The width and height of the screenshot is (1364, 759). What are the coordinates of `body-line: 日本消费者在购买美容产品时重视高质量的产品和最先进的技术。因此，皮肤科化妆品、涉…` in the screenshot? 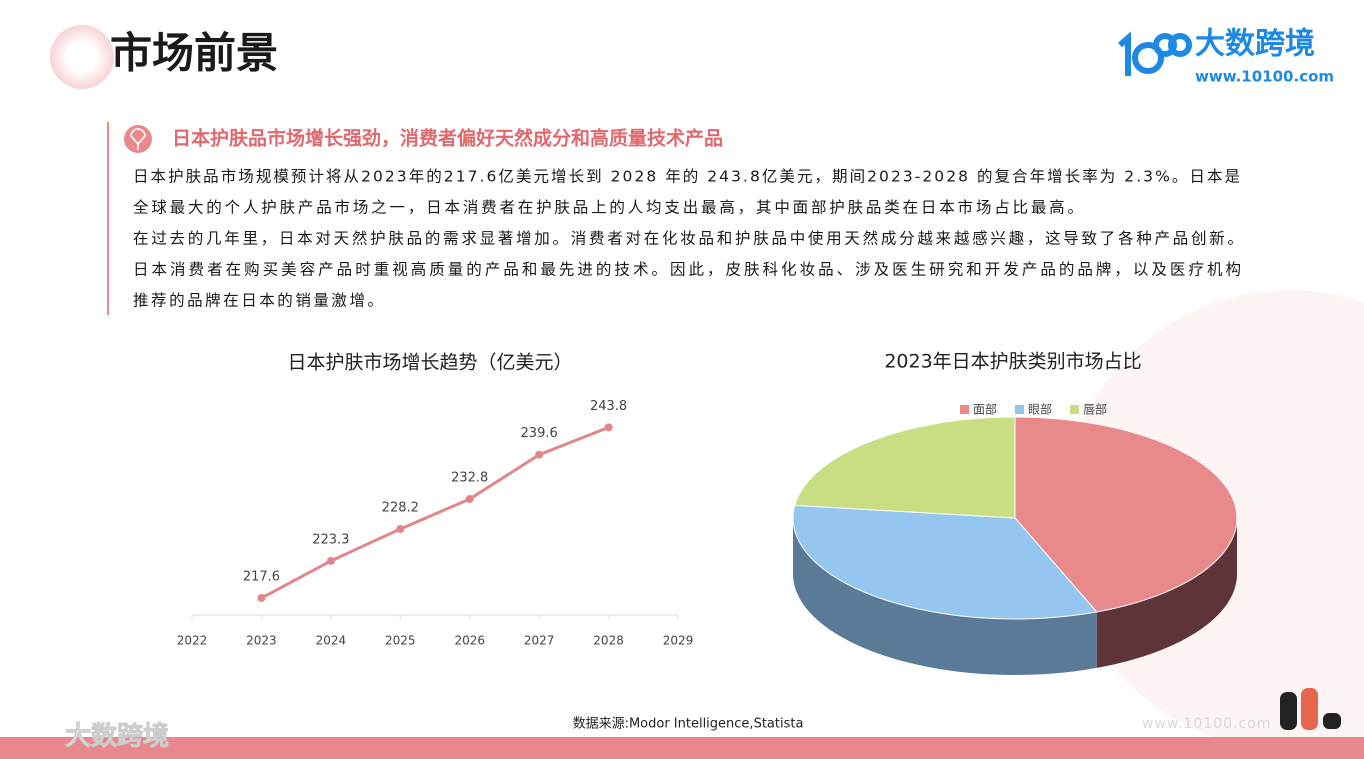 It's located at (687, 270).